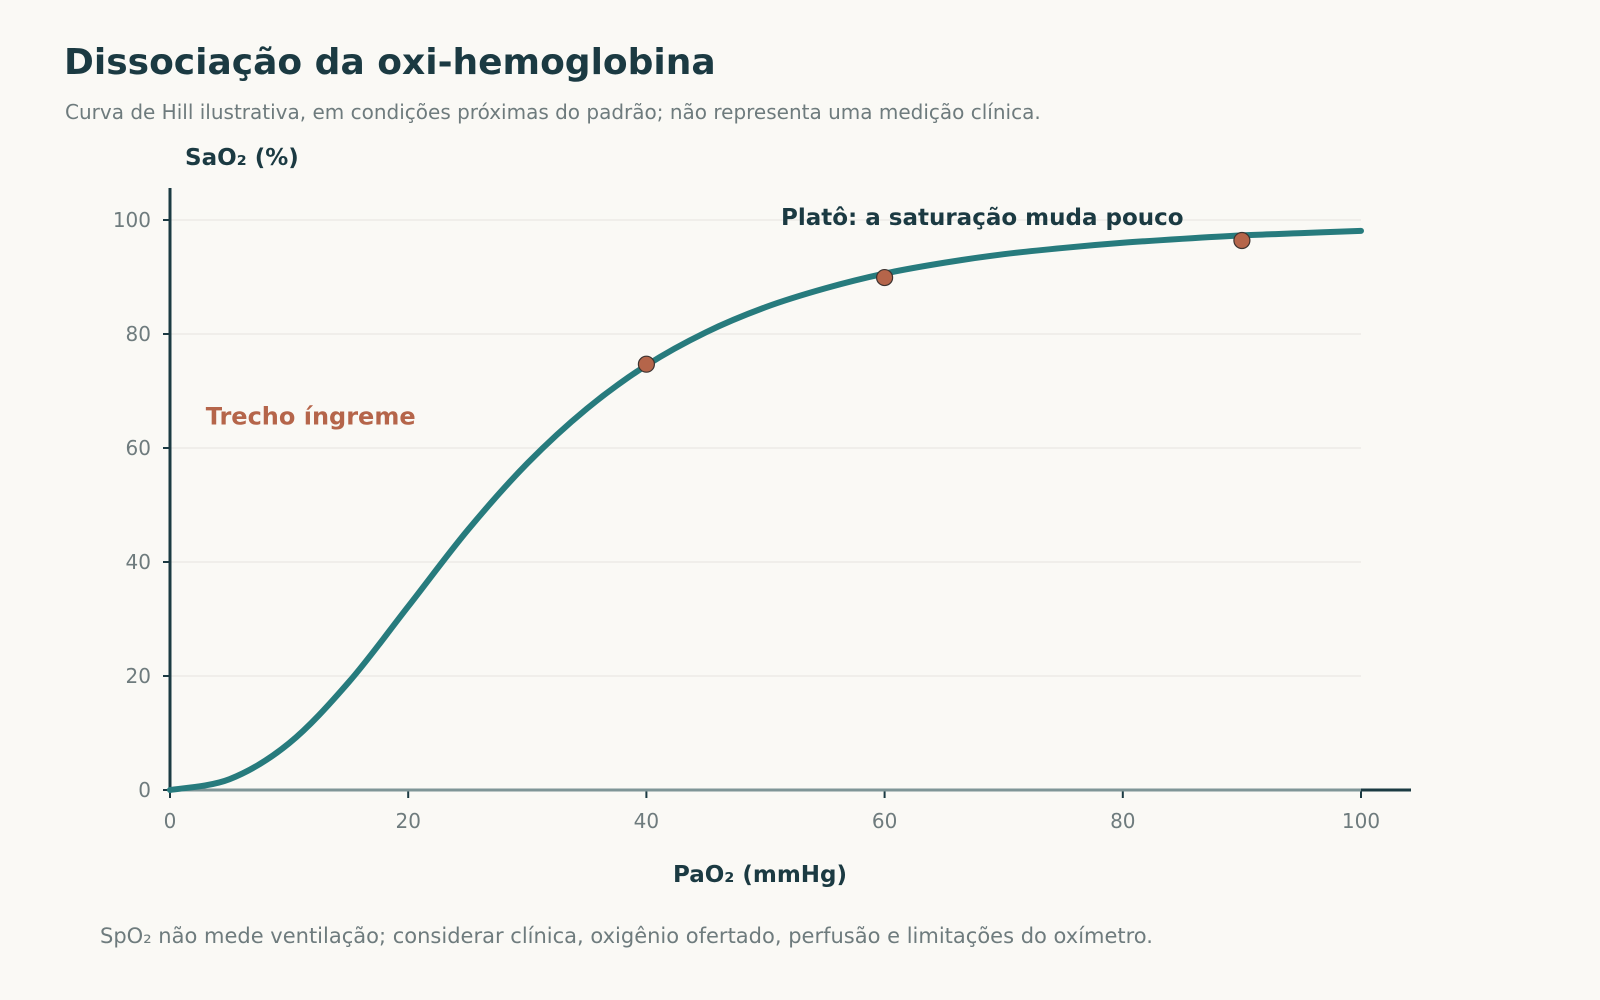  What do you see at coordinates (646, 821) in the screenshot?
I see `x-tick-label: 40` at bounding box center [646, 821].